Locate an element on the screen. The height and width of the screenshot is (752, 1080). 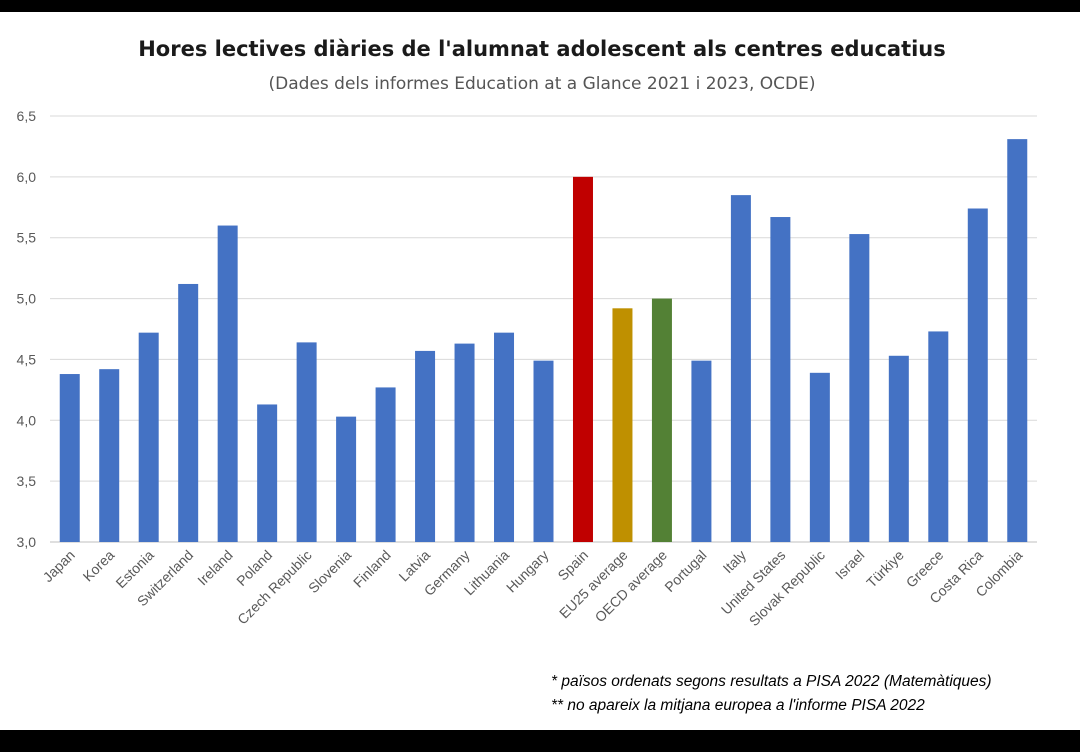
bar-estonia is located at coordinates (148, 437).